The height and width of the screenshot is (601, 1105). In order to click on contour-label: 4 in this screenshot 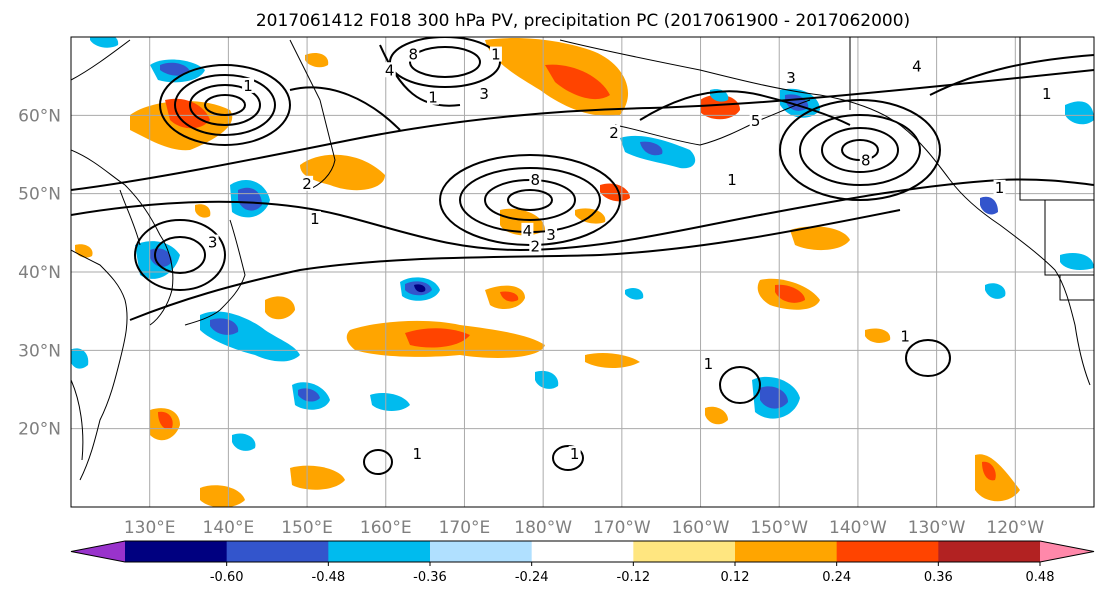, I will do `click(528, 231)`.